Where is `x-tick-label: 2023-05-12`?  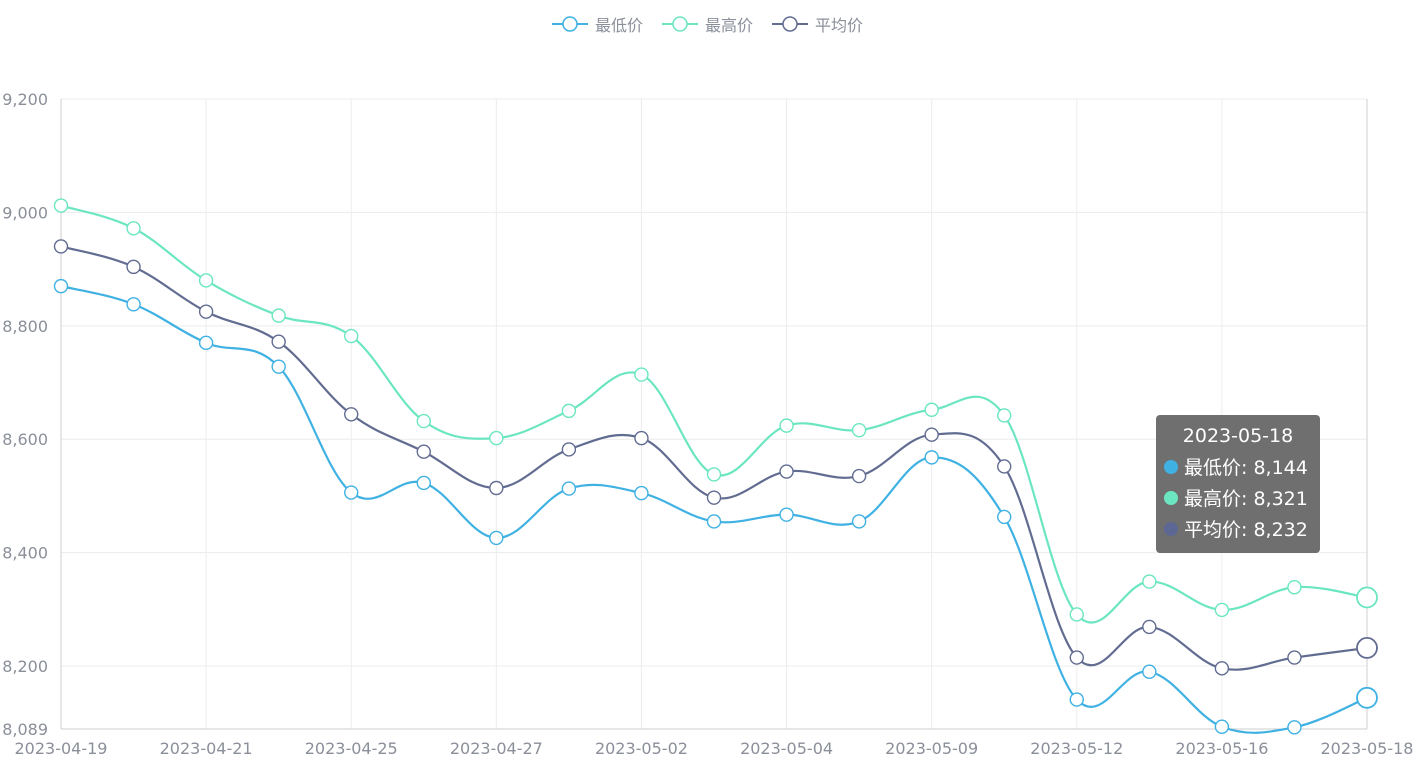 x-tick-label: 2023-05-12 is located at coordinates (1076, 748).